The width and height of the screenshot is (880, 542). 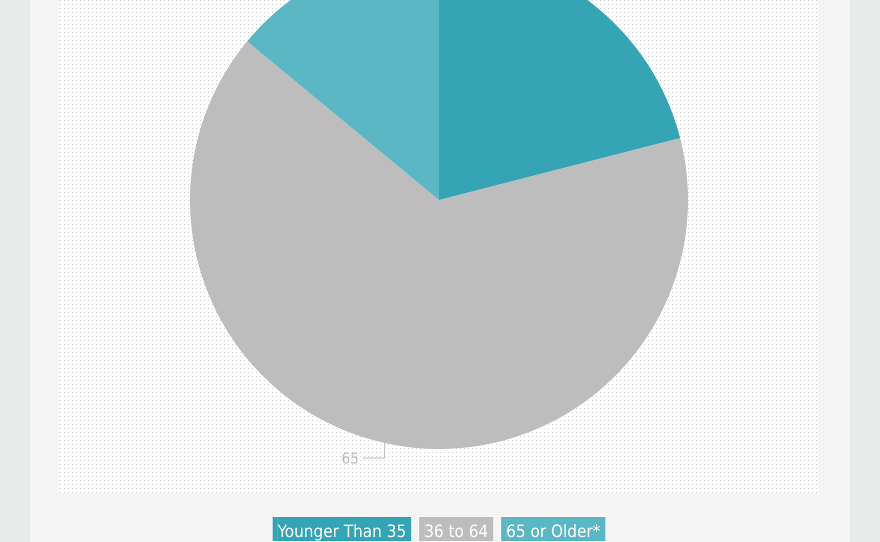 I want to click on legend-label: 65 or Older*, so click(x=553, y=532).